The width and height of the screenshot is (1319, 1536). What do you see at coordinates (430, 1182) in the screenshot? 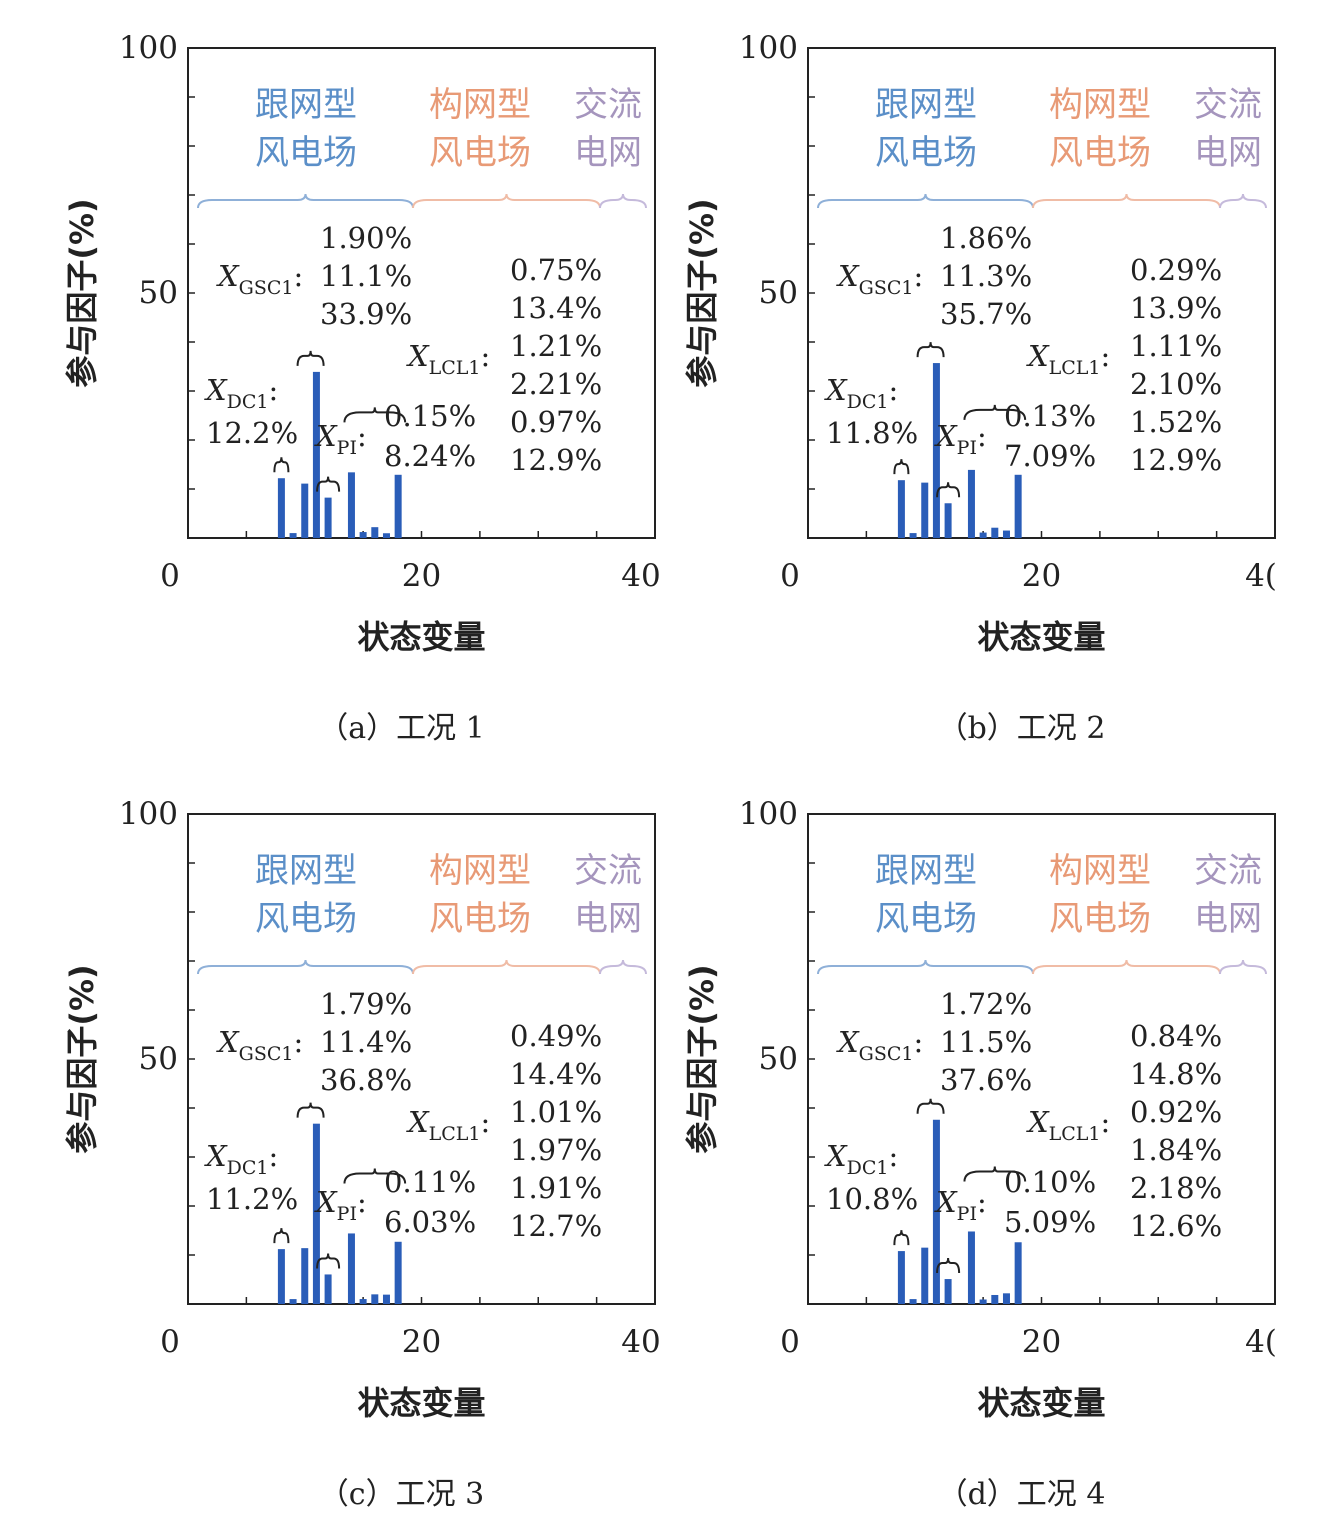
I see `pi-value: 0.11%` at bounding box center [430, 1182].